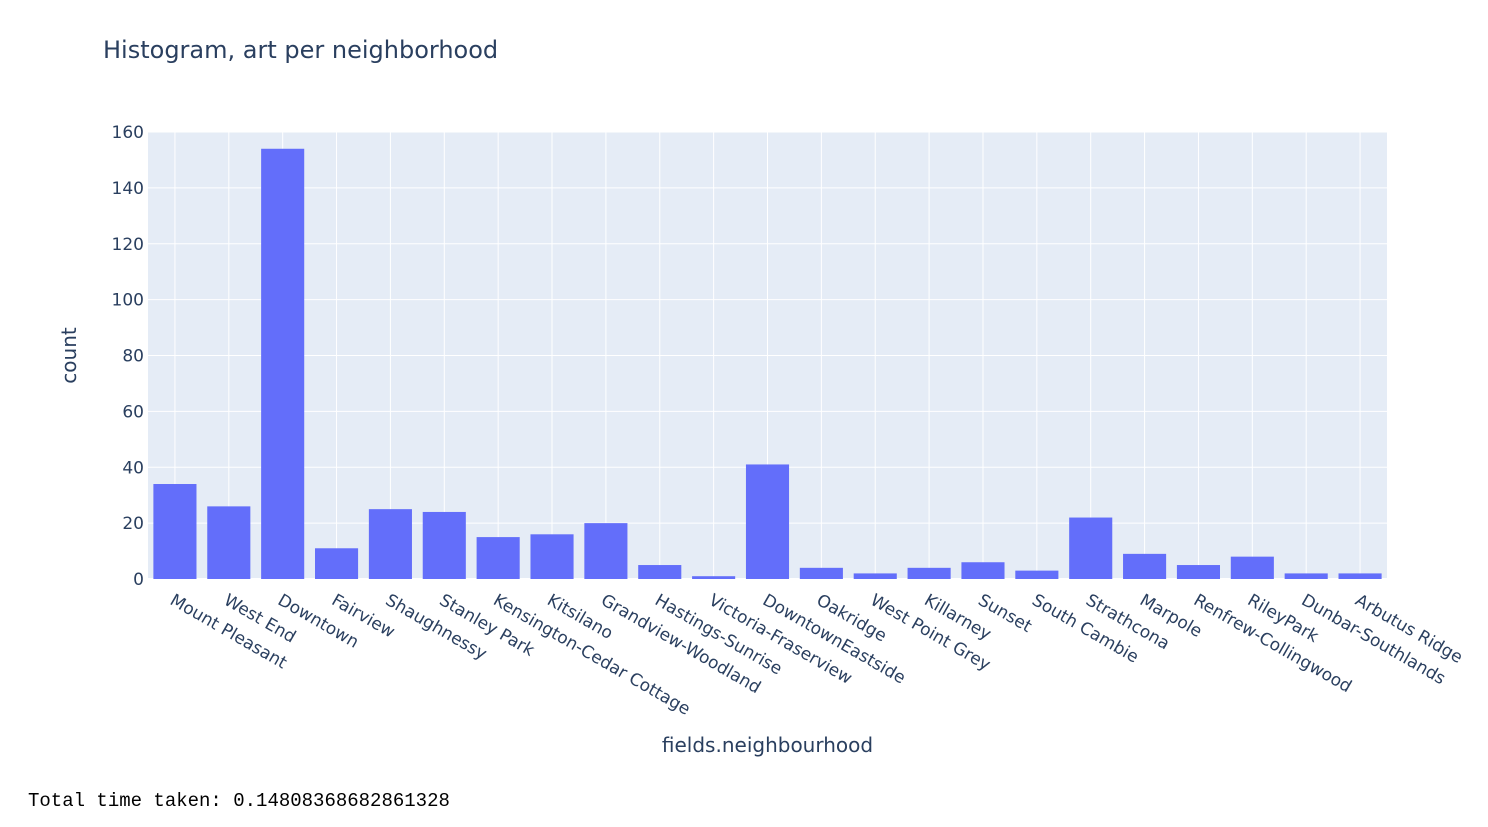 Image resolution: width=1488 pixels, height=827 pixels. What do you see at coordinates (128, 133) in the screenshot?
I see `y-tick-label: 160` at bounding box center [128, 133].